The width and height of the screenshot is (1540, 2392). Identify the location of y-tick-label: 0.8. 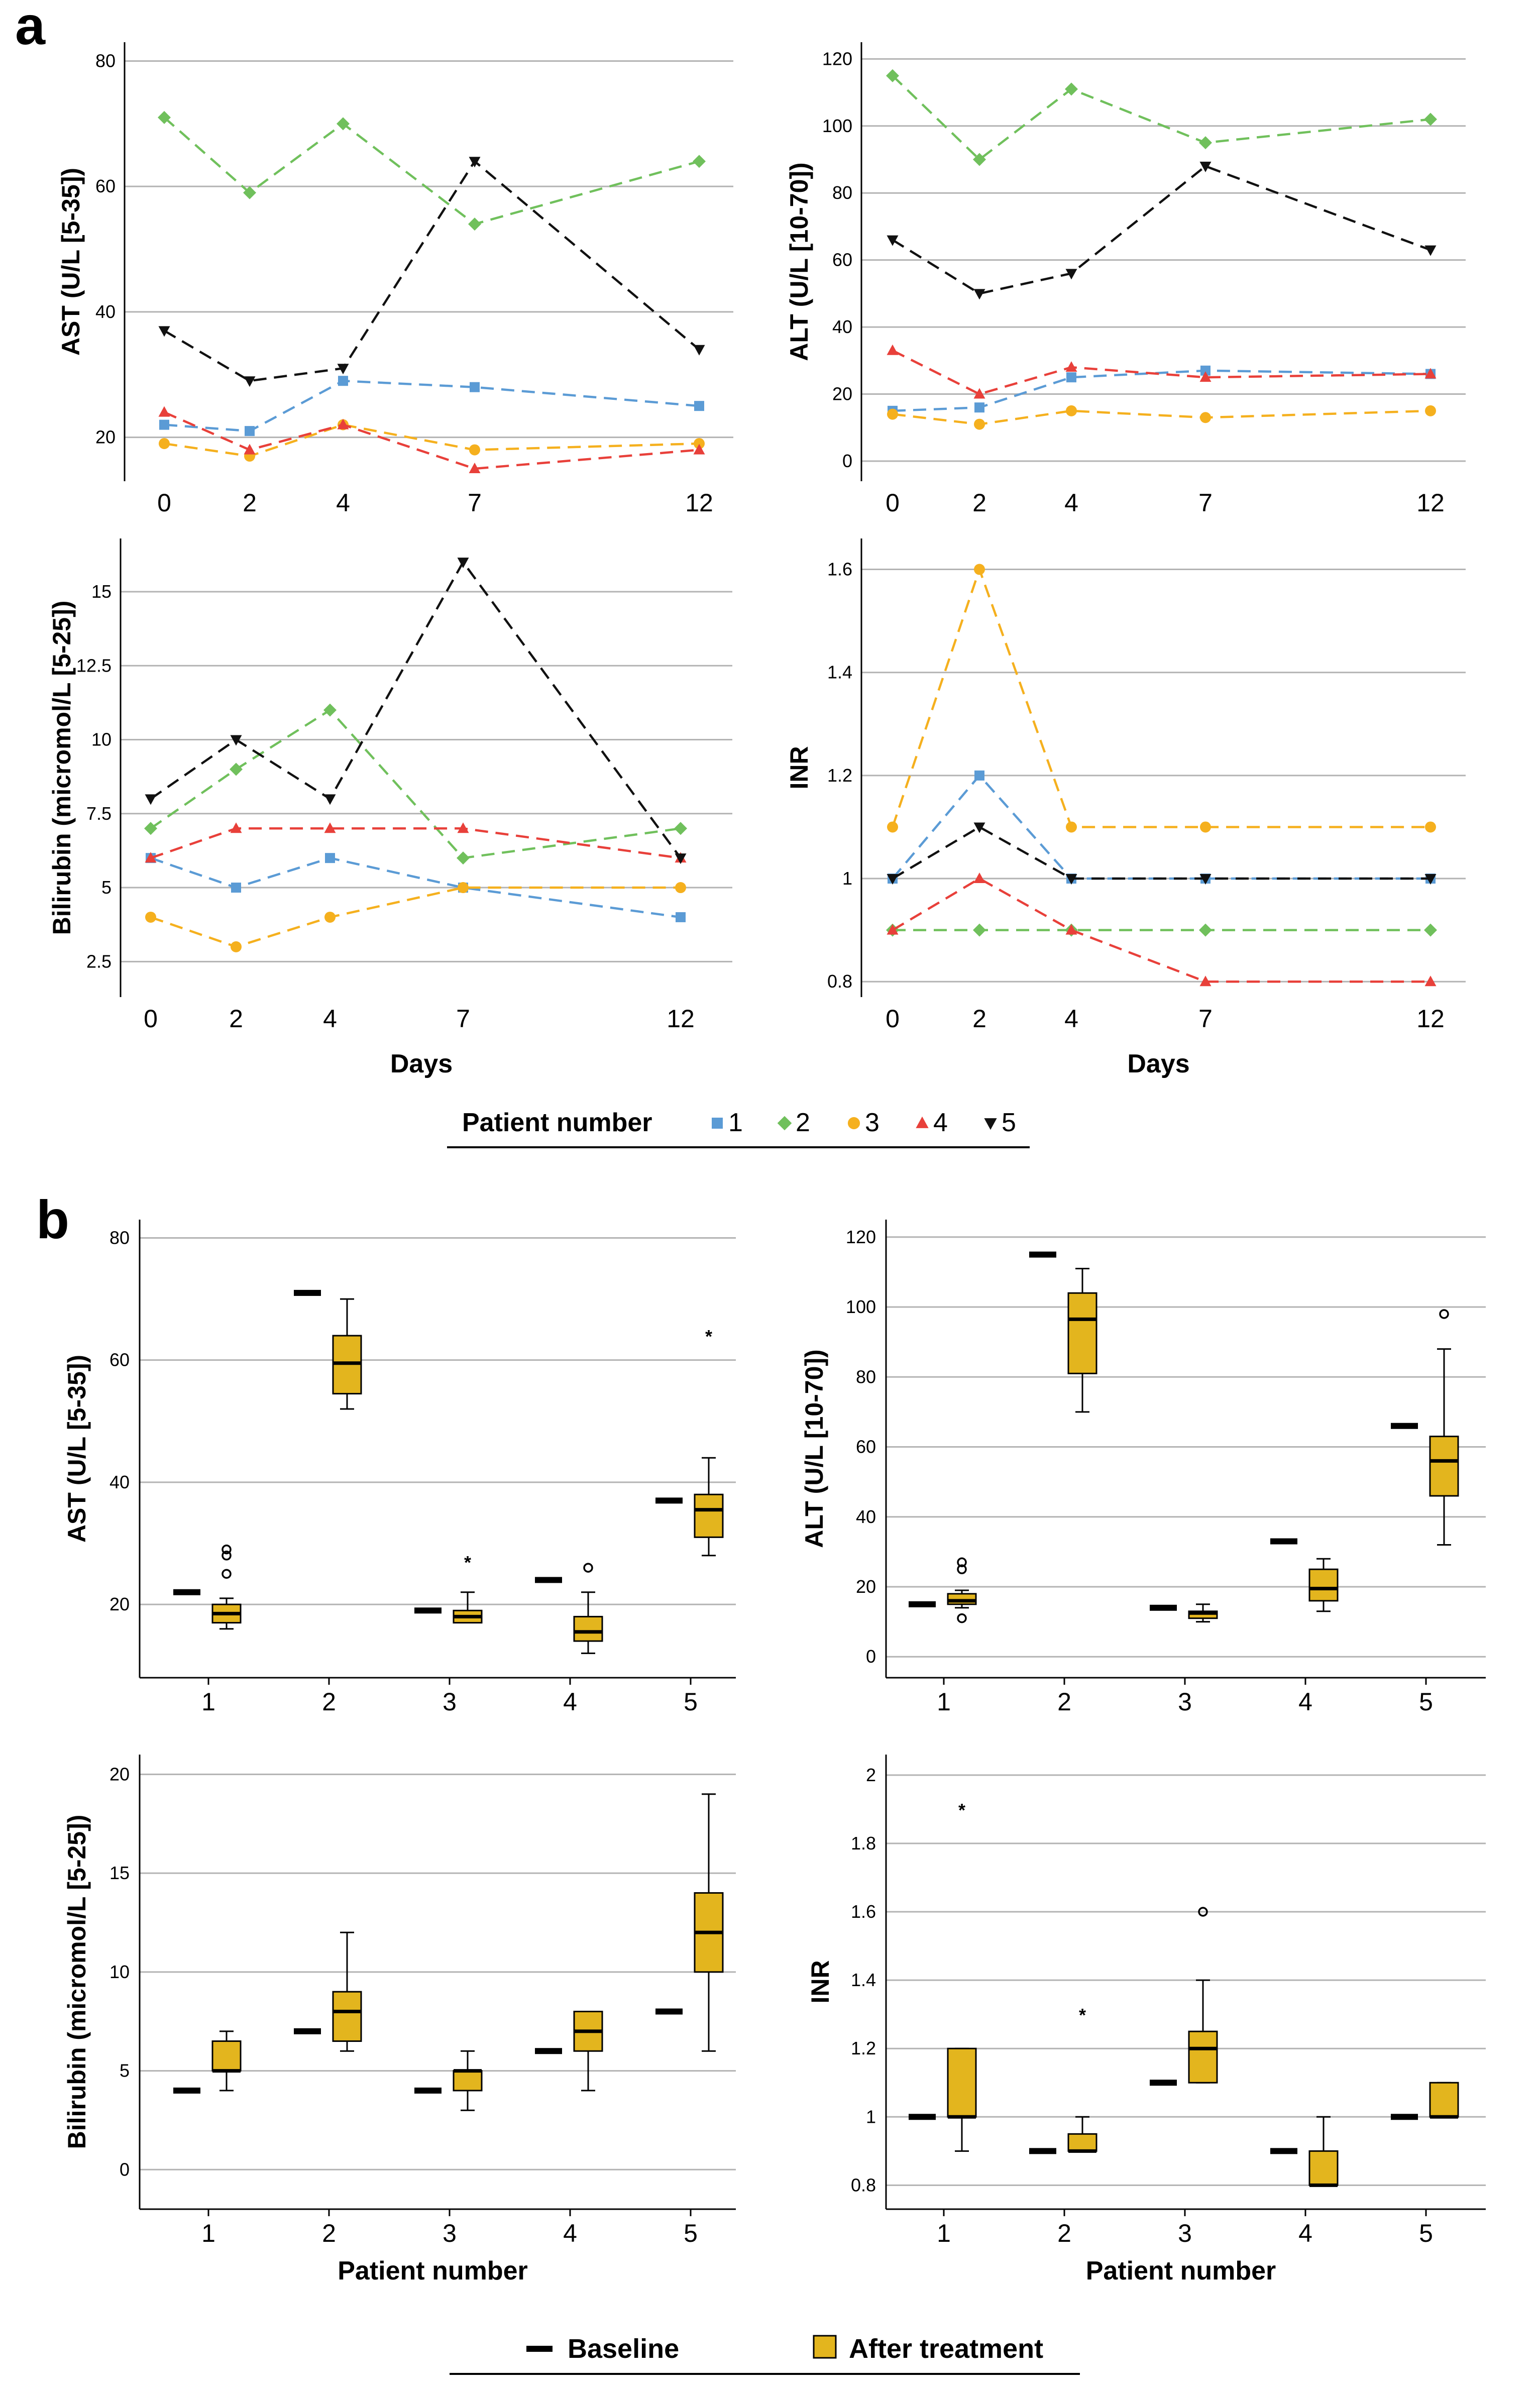
(839, 982).